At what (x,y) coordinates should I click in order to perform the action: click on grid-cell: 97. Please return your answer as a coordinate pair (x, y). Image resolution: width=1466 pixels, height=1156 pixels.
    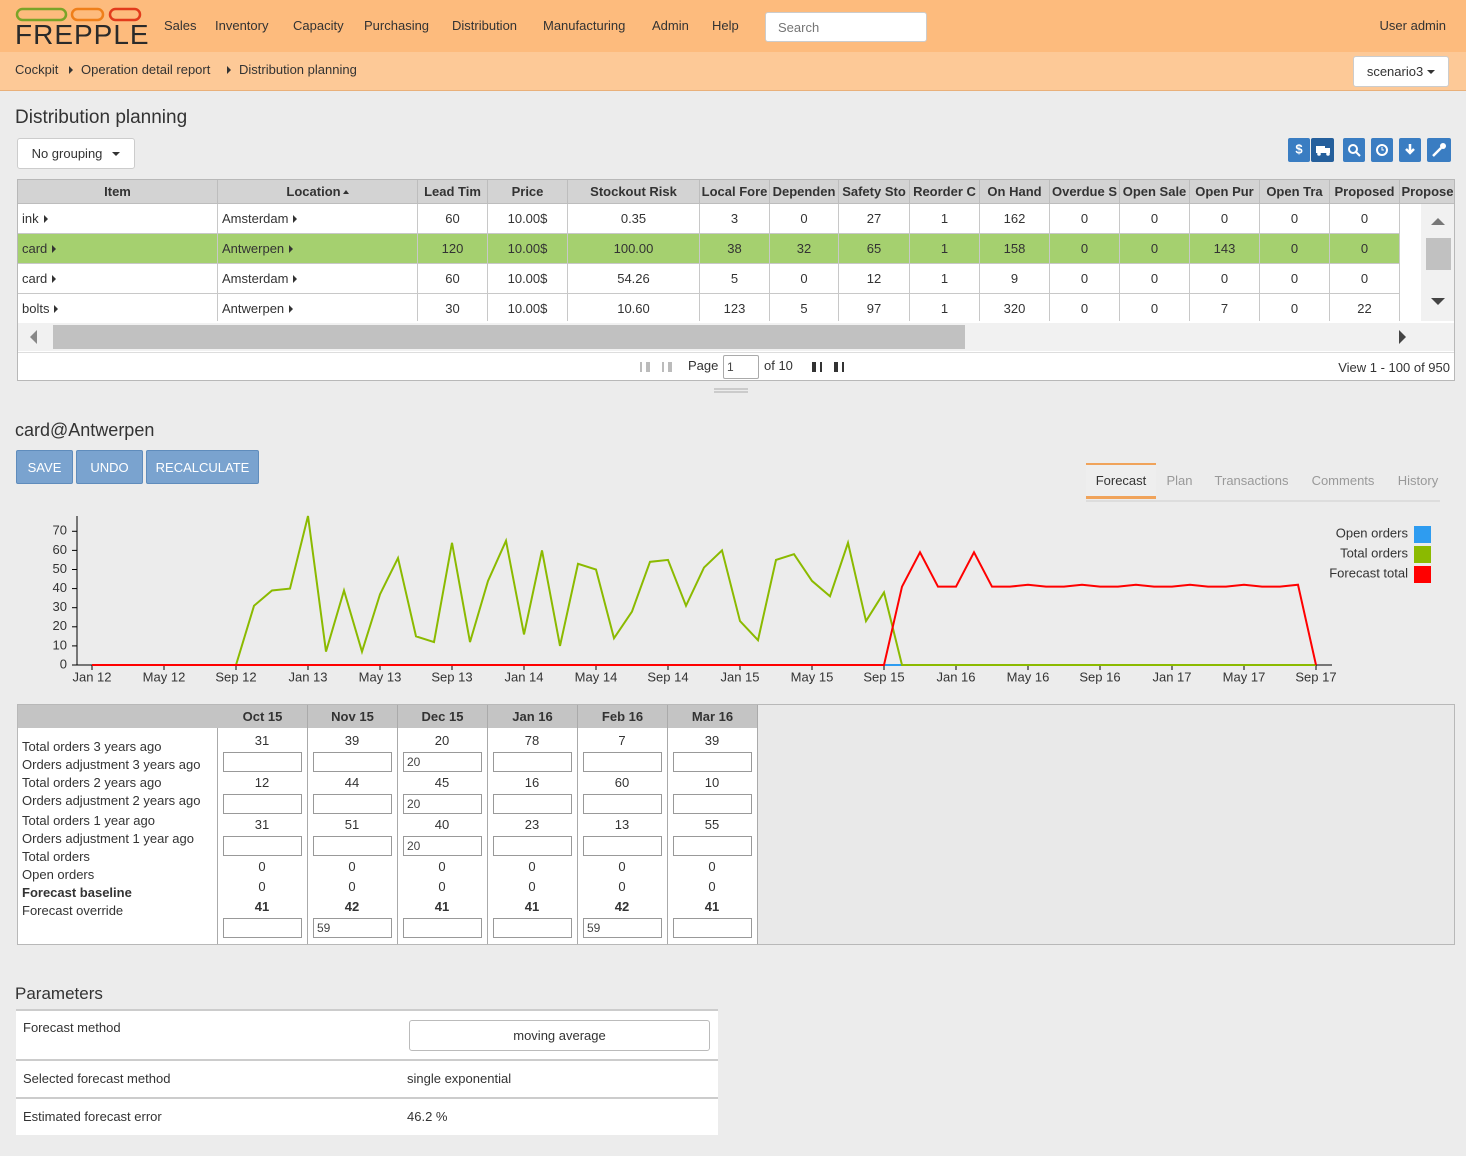
    Looking at the image, I should click on (874, 307).